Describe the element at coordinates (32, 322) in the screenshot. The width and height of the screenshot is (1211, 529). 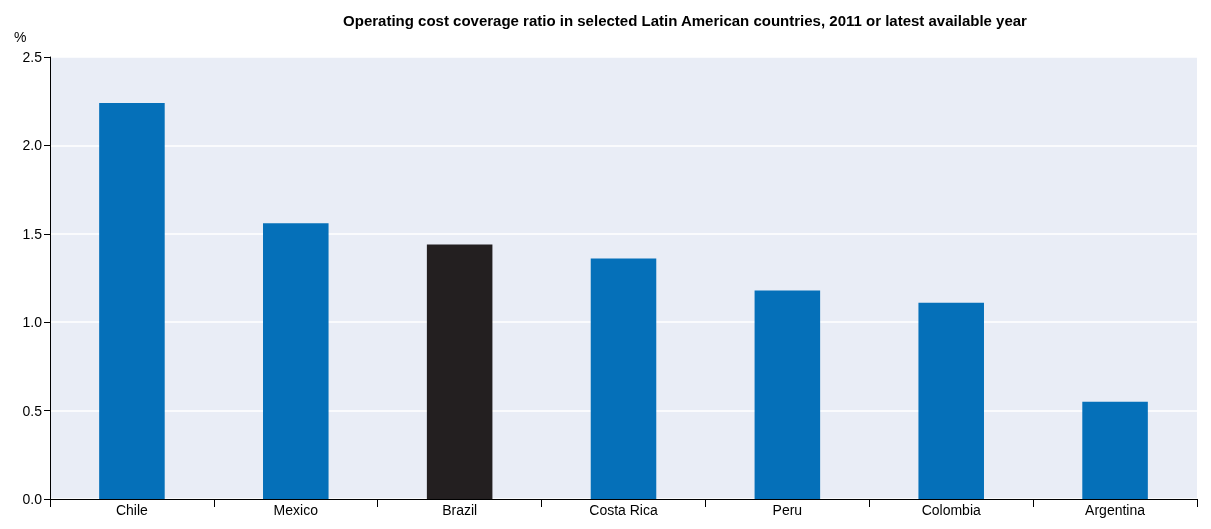
I see `y-tick-label: 1.0` at that location.